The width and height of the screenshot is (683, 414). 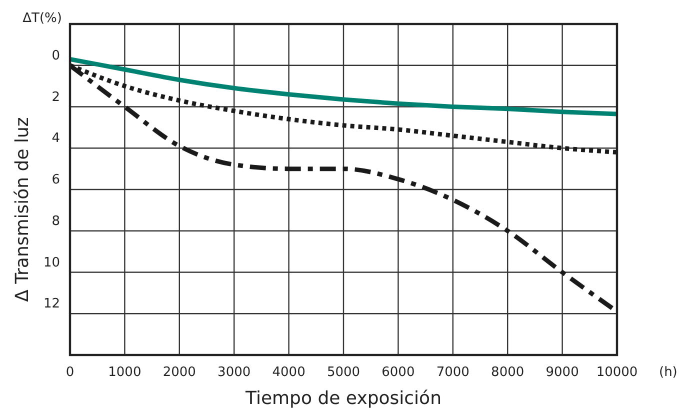 I want to click on x-tick-label: 6000, so click(x=398, y=372).